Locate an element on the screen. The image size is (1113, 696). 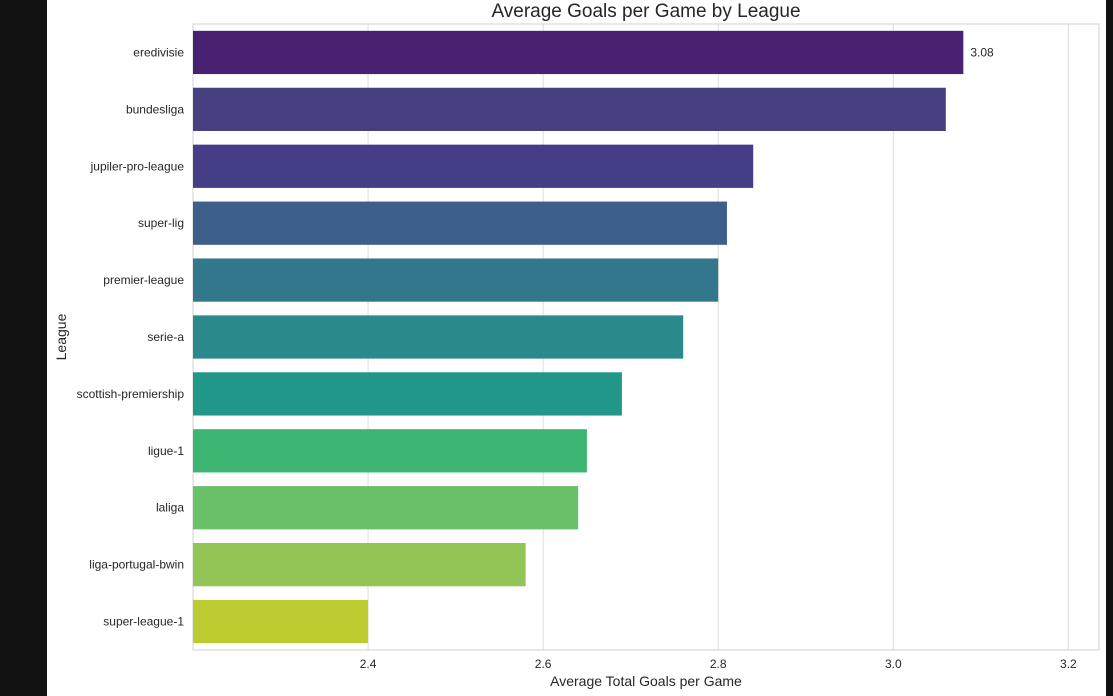
x-tick-label-2.4: 2.4 is located at coordinates (368, 664).